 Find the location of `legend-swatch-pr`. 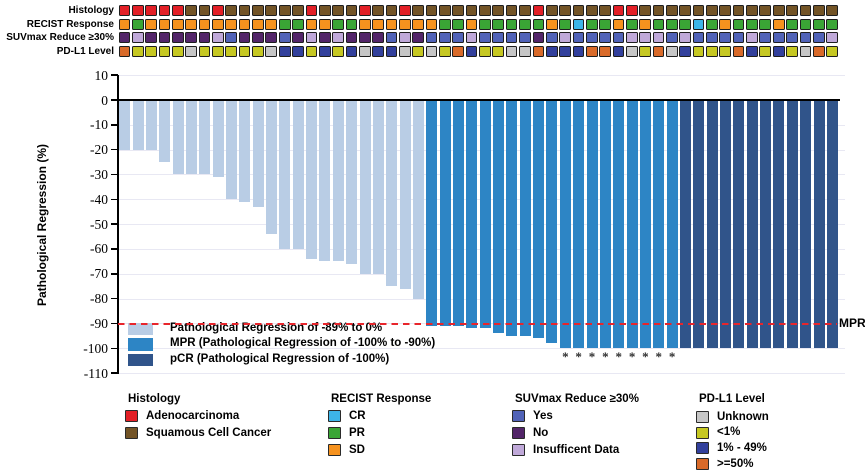

legend-swatch-pr is located at coordinates (334, 433).